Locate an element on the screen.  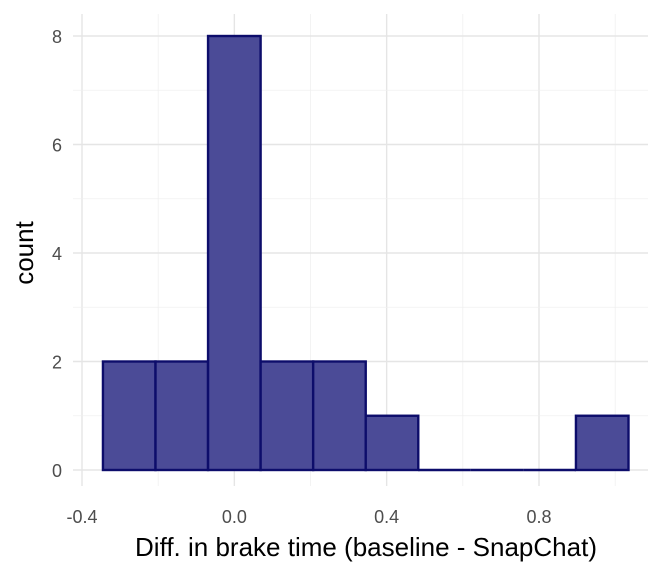
y-tick-label: 0 is located at coordinates (57, 471).